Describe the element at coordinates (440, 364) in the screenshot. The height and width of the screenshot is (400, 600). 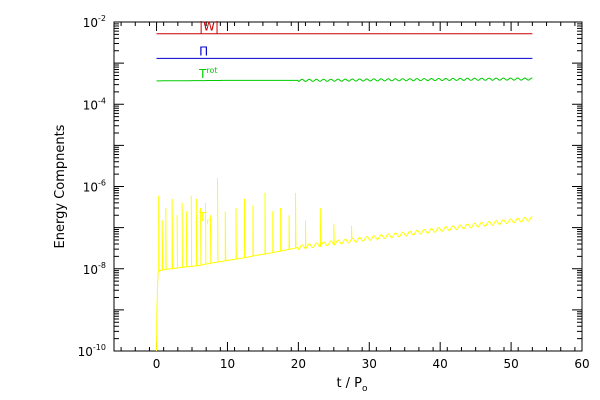
I see `x-tick-label: 40` at that location.